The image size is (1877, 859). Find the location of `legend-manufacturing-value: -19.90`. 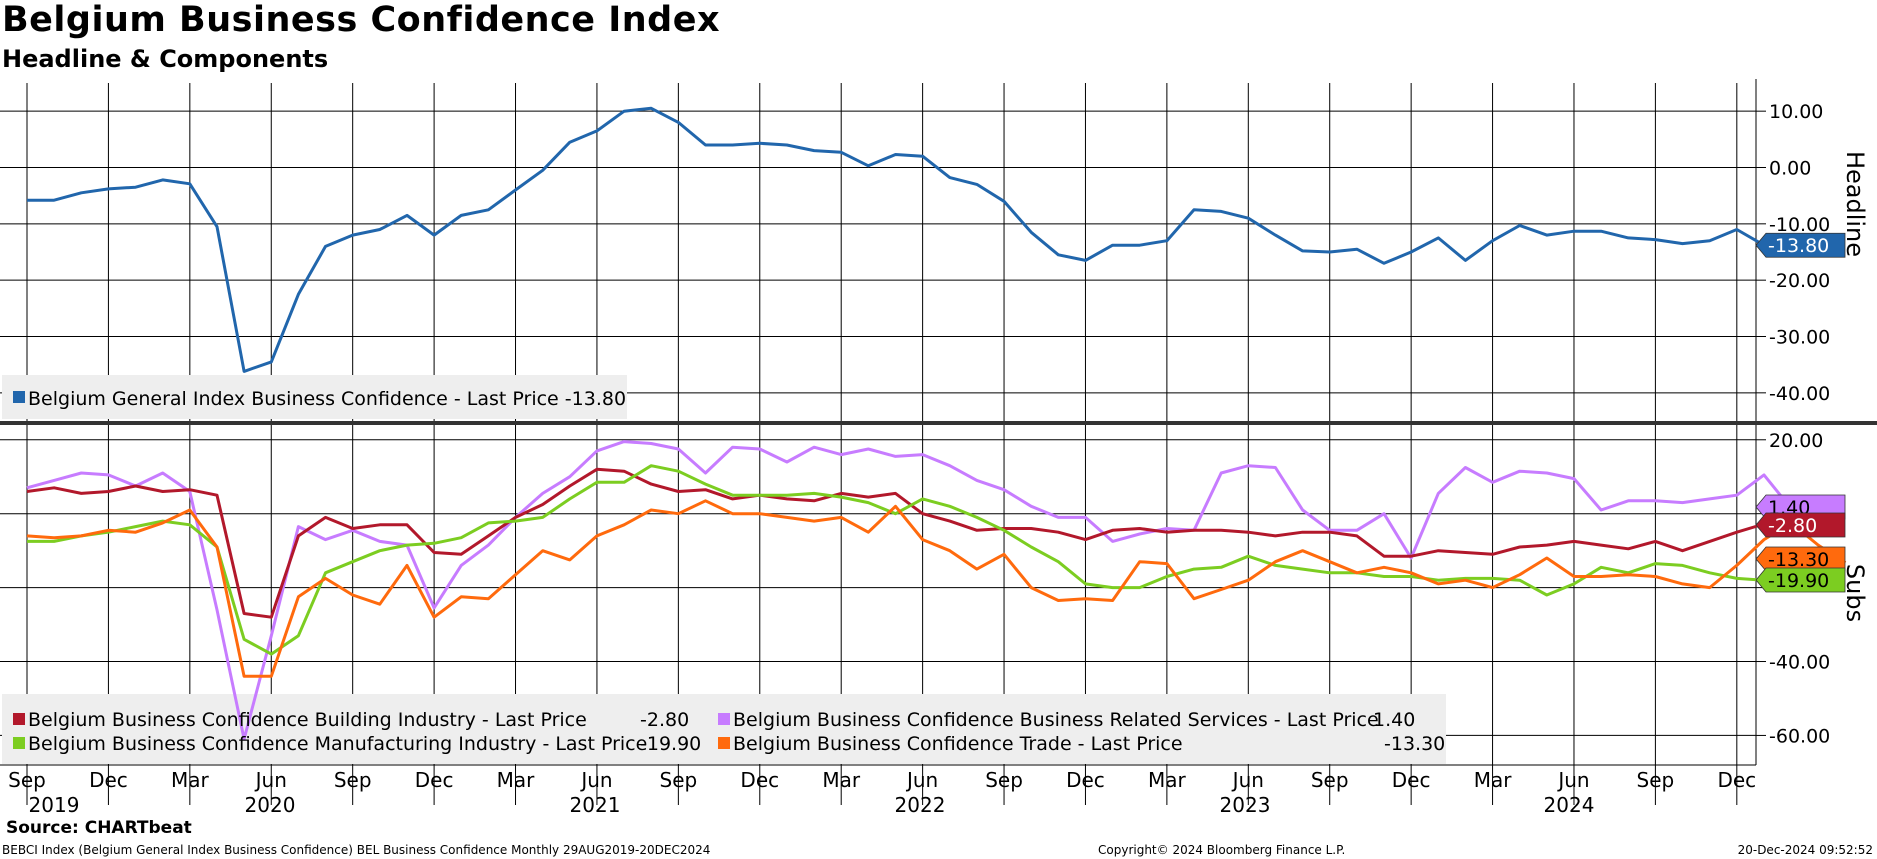

legend-manufacturing-value: -19.90 is located at coordinates (670, 744).